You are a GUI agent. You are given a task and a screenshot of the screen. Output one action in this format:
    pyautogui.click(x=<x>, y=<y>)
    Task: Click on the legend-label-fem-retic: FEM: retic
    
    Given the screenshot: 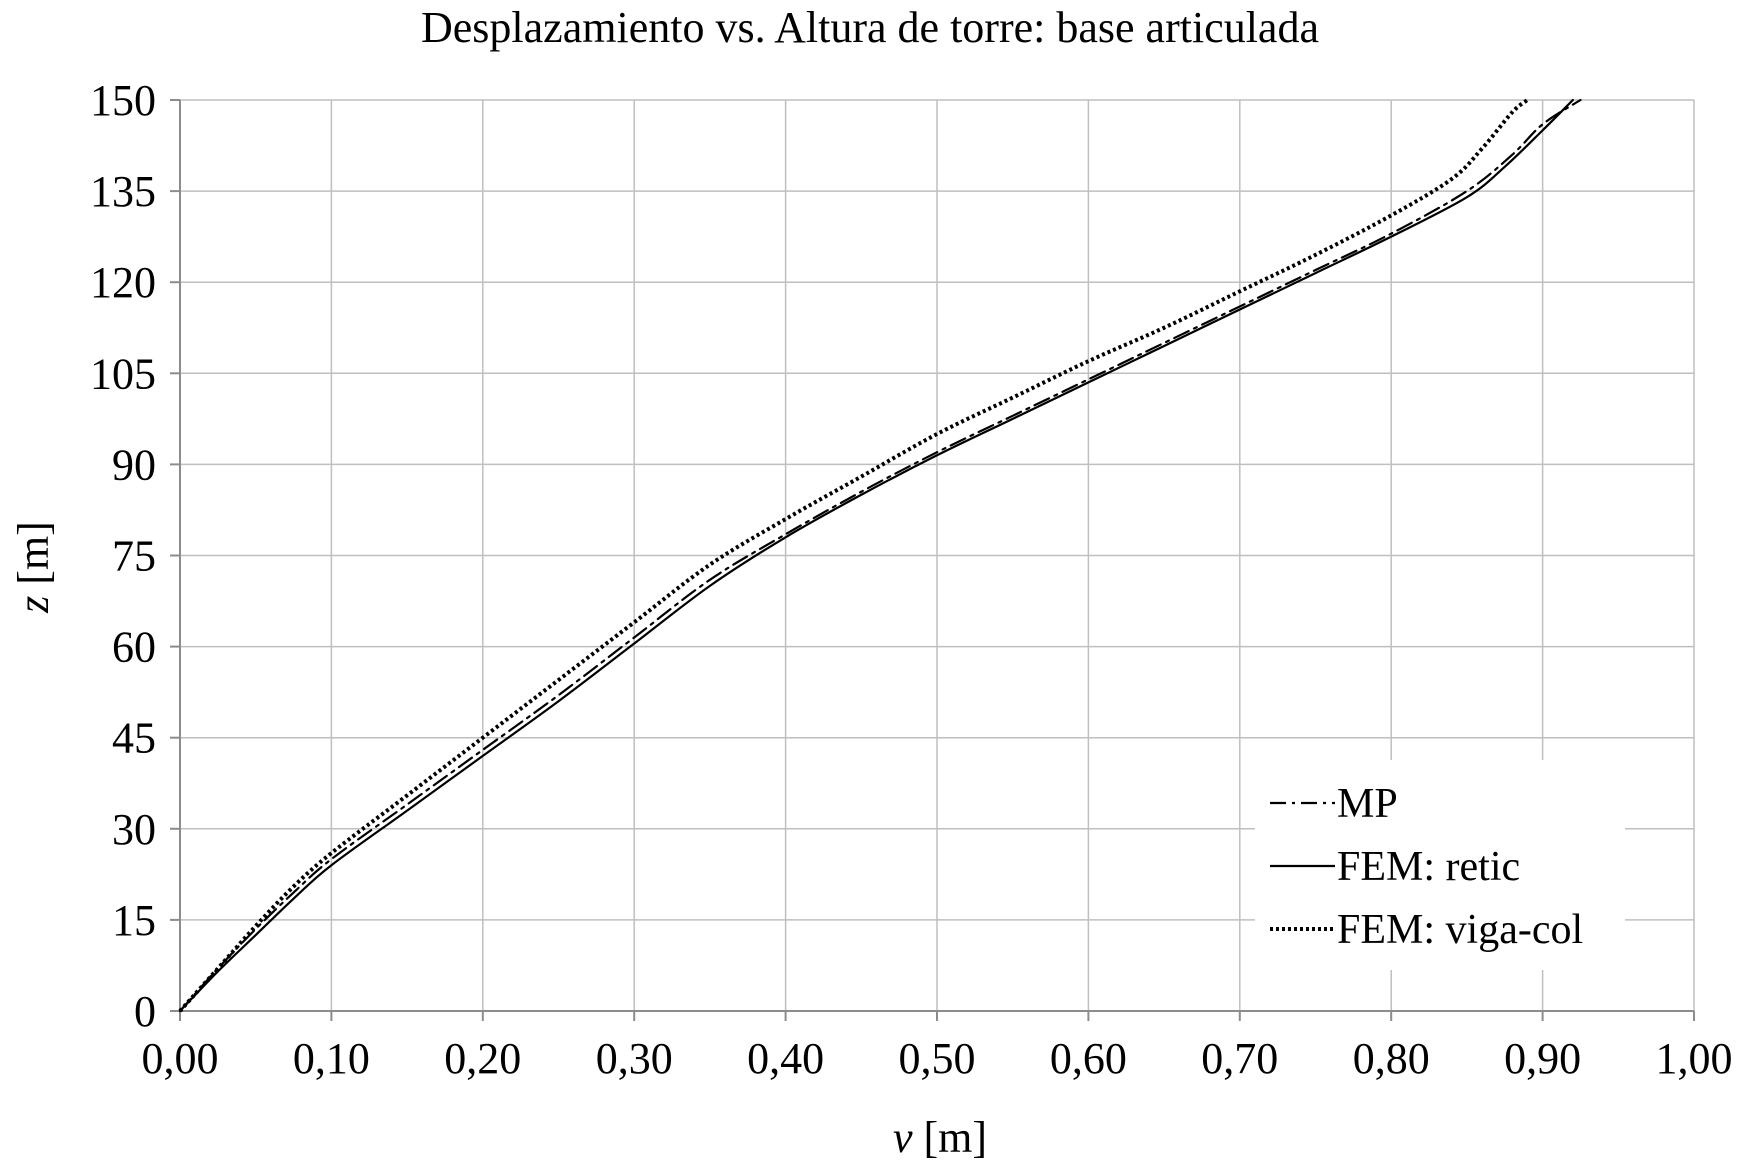 What is the action you would take?
    pyautogui.click(x=1428, y=867)
    